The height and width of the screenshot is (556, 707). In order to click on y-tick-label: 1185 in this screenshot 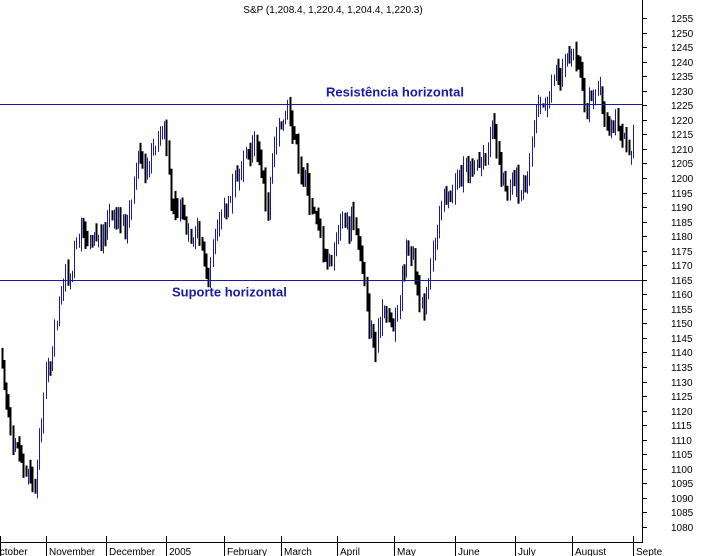, I will do `click(682, 223)`.